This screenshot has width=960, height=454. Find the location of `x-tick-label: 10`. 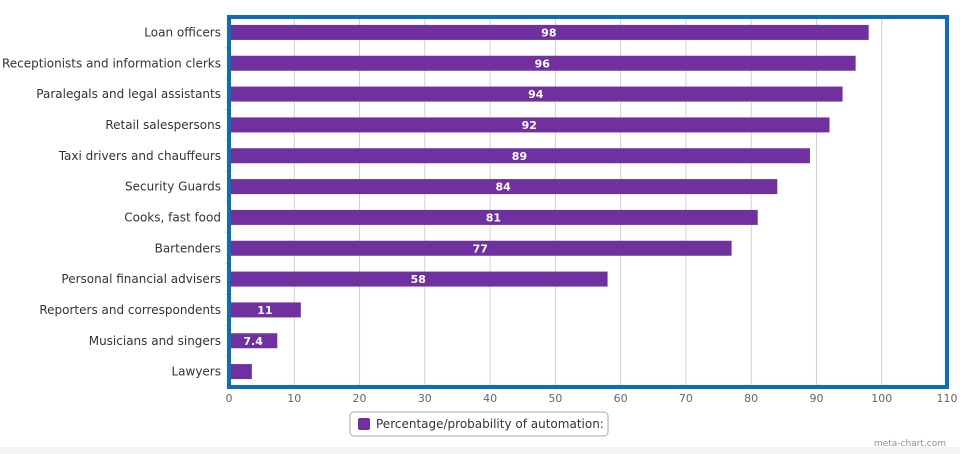

x-tick-label: 10 is located at coordinates (294, 398).